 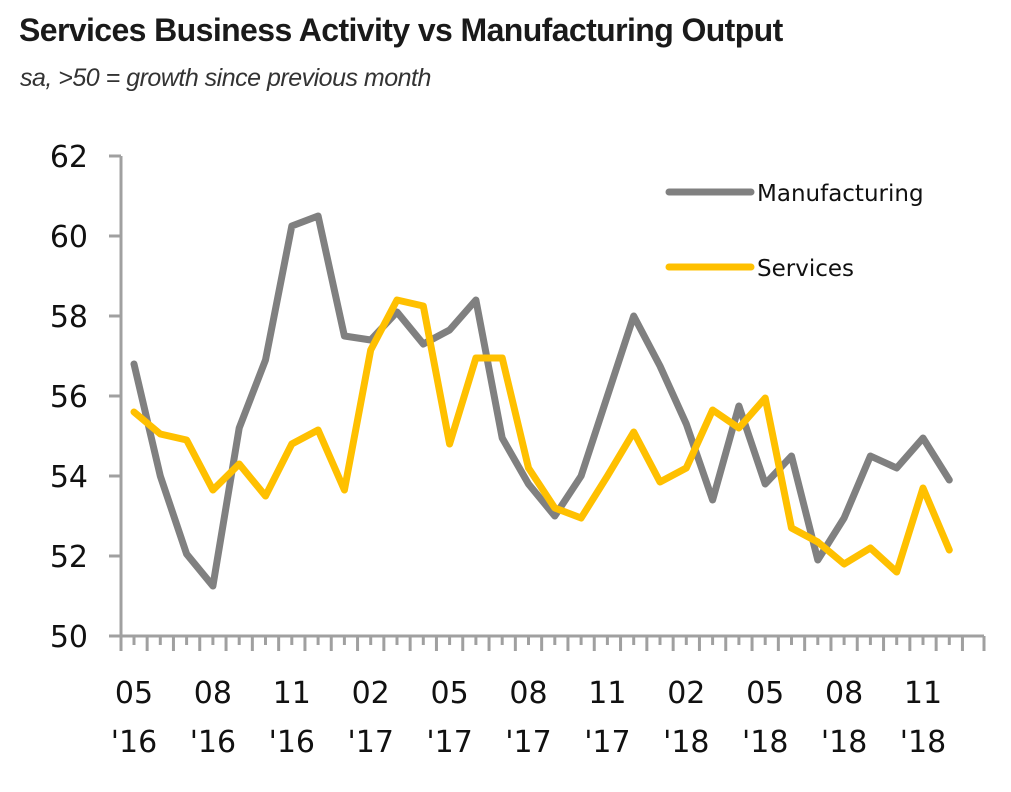 What do you see at coordinates (69, 477) in the screenshot?
I see `y-tick-label: 54` at bounding box center [69, 477].